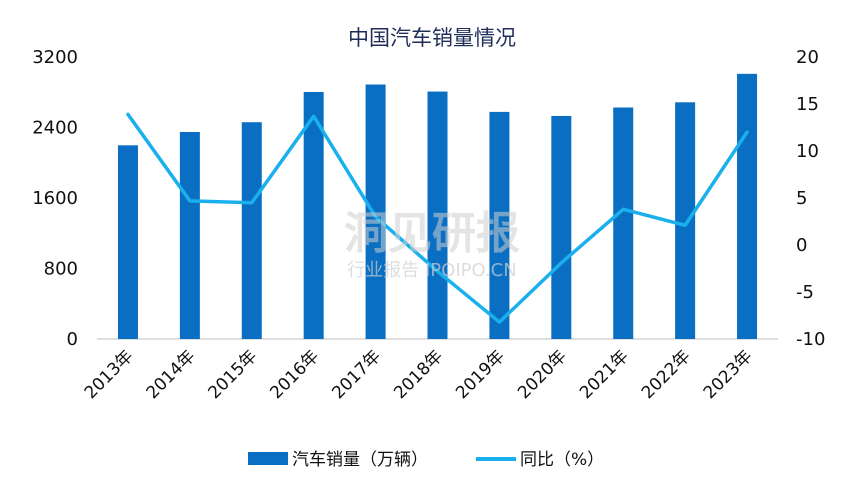 This screenshot has height=478, width=864. Describe the element at coordinates (294, 374) in the screenshot. I see `x-tick-3: 2016年` at that location.